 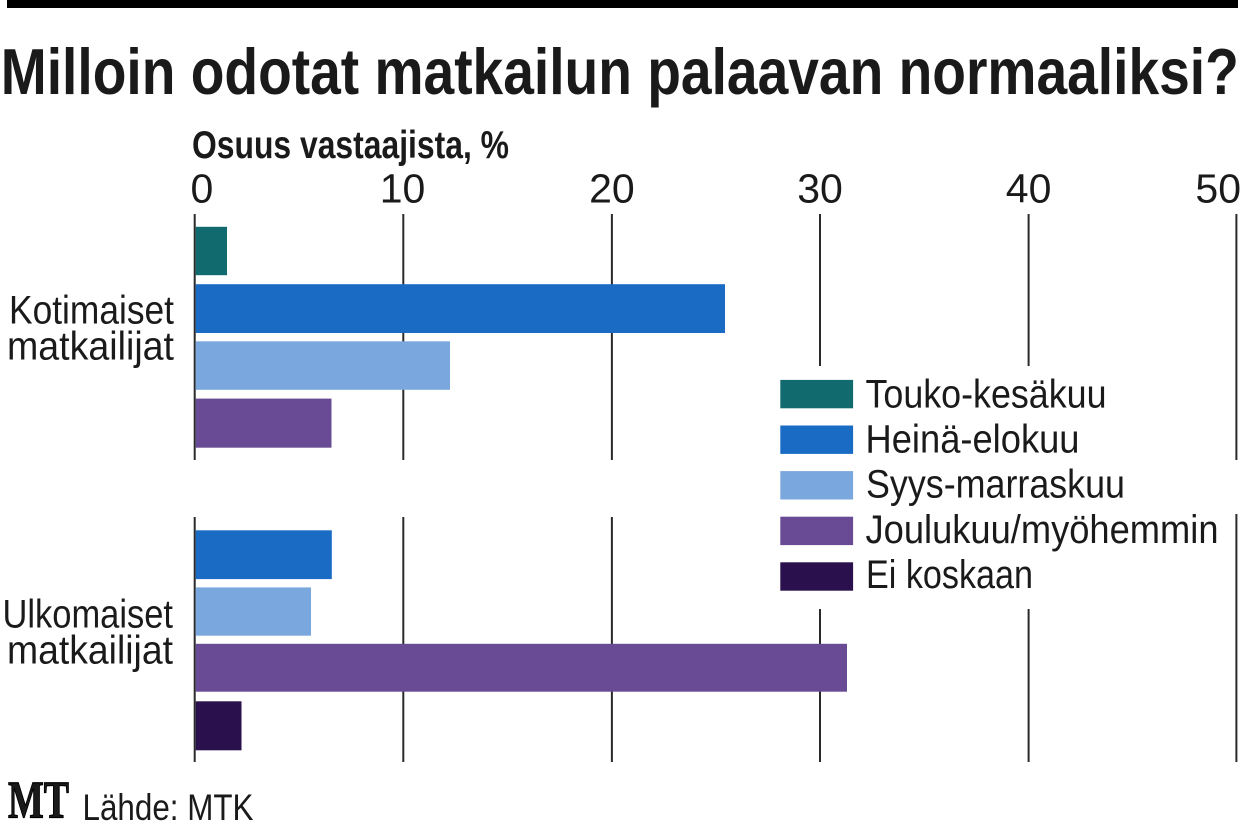 I want to click on svg-text: 50, so click(x=1217, y=189).